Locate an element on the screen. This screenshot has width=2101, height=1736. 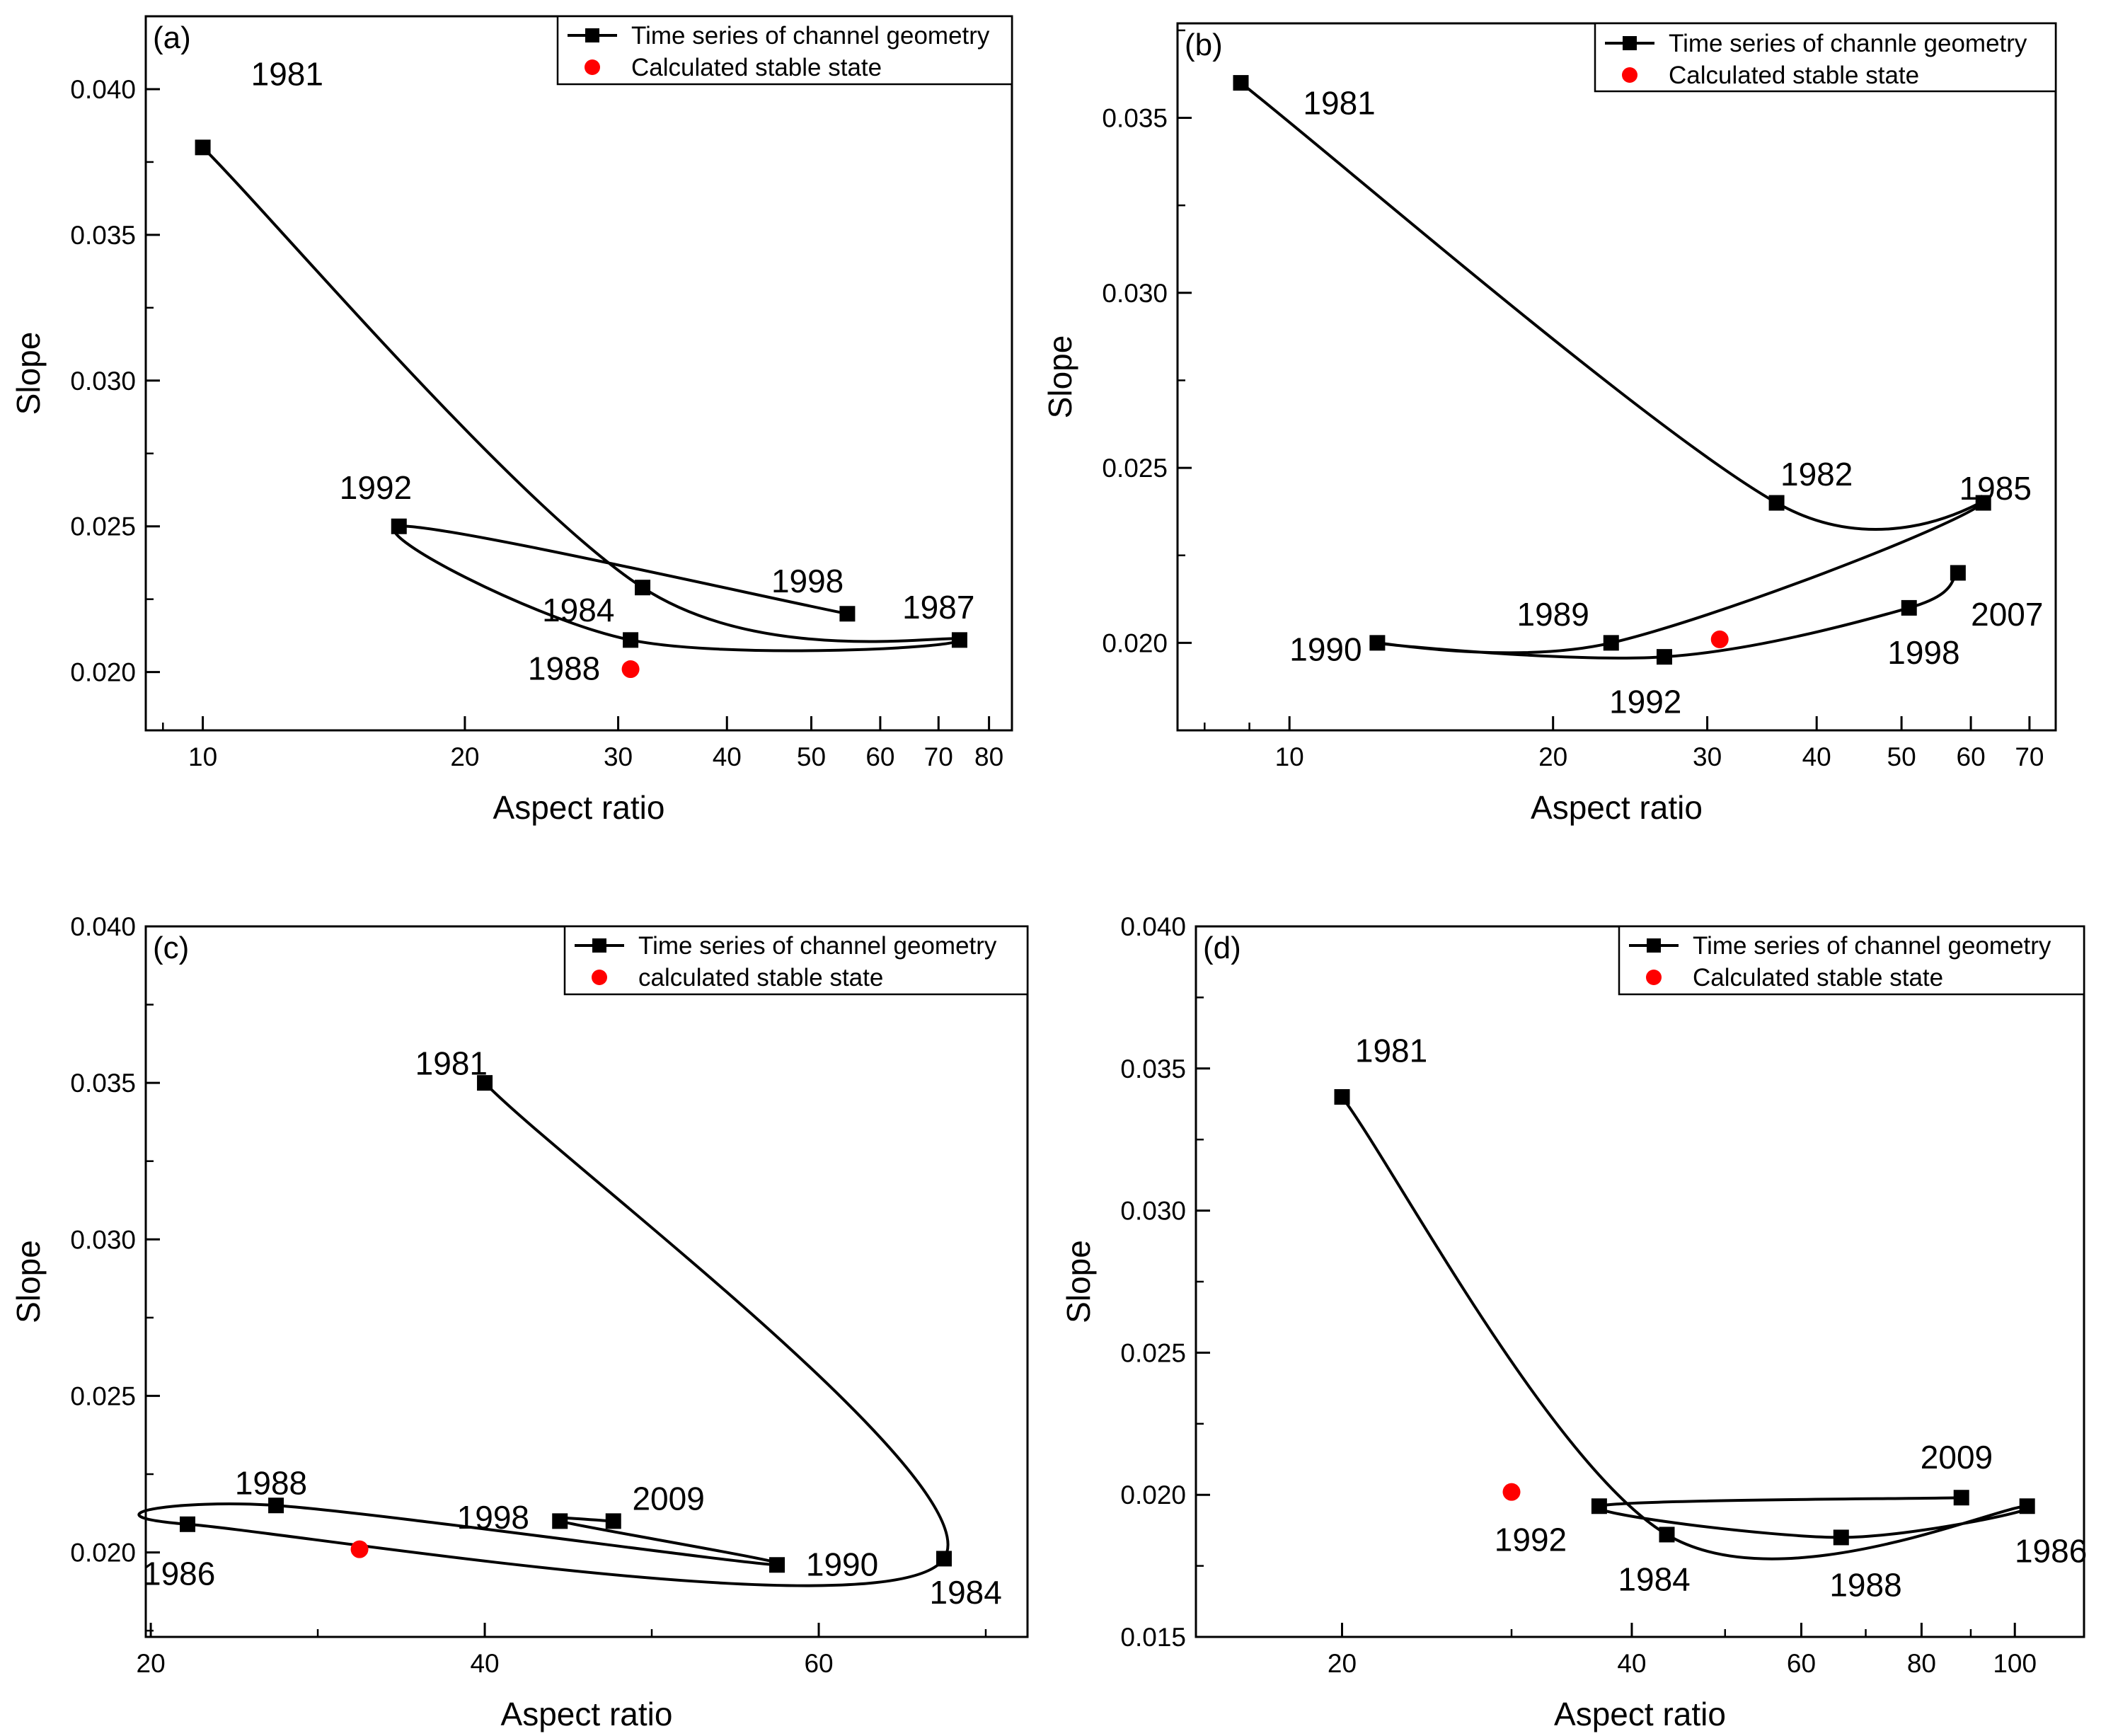
year-label-1985: 1985 is located at coordinates (1995, 488).